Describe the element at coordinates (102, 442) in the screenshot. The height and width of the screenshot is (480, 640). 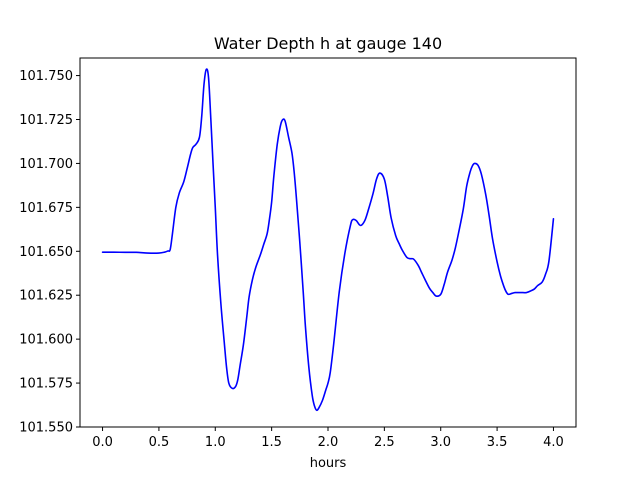
I see `x-tick-label: 0.0` at that location.